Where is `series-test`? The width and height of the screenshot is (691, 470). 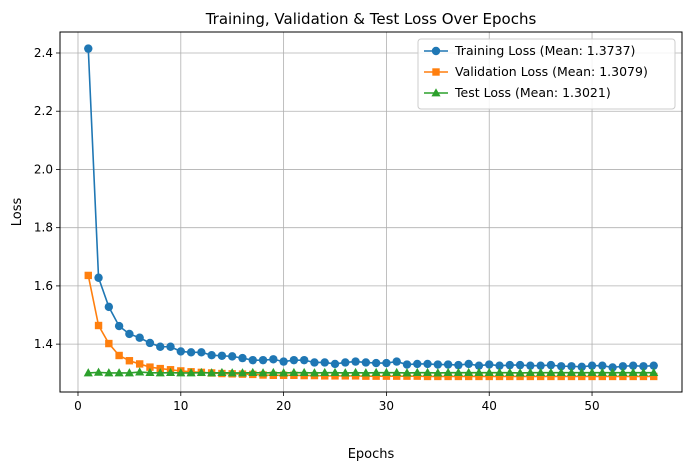
series-test is located at coordinates (371, 372).